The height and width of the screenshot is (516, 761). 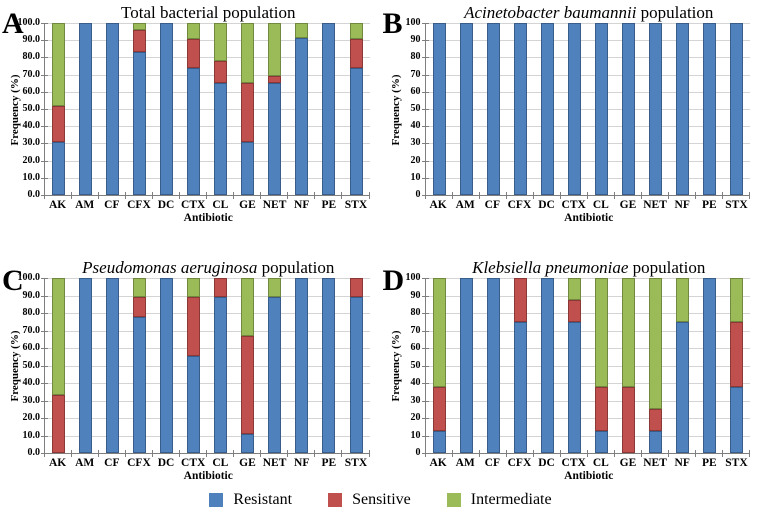 What do you see at coordinates (31, 312) in the screenshot?
I see `y-tick-label: 80.0` at bounding box center [31, 312].